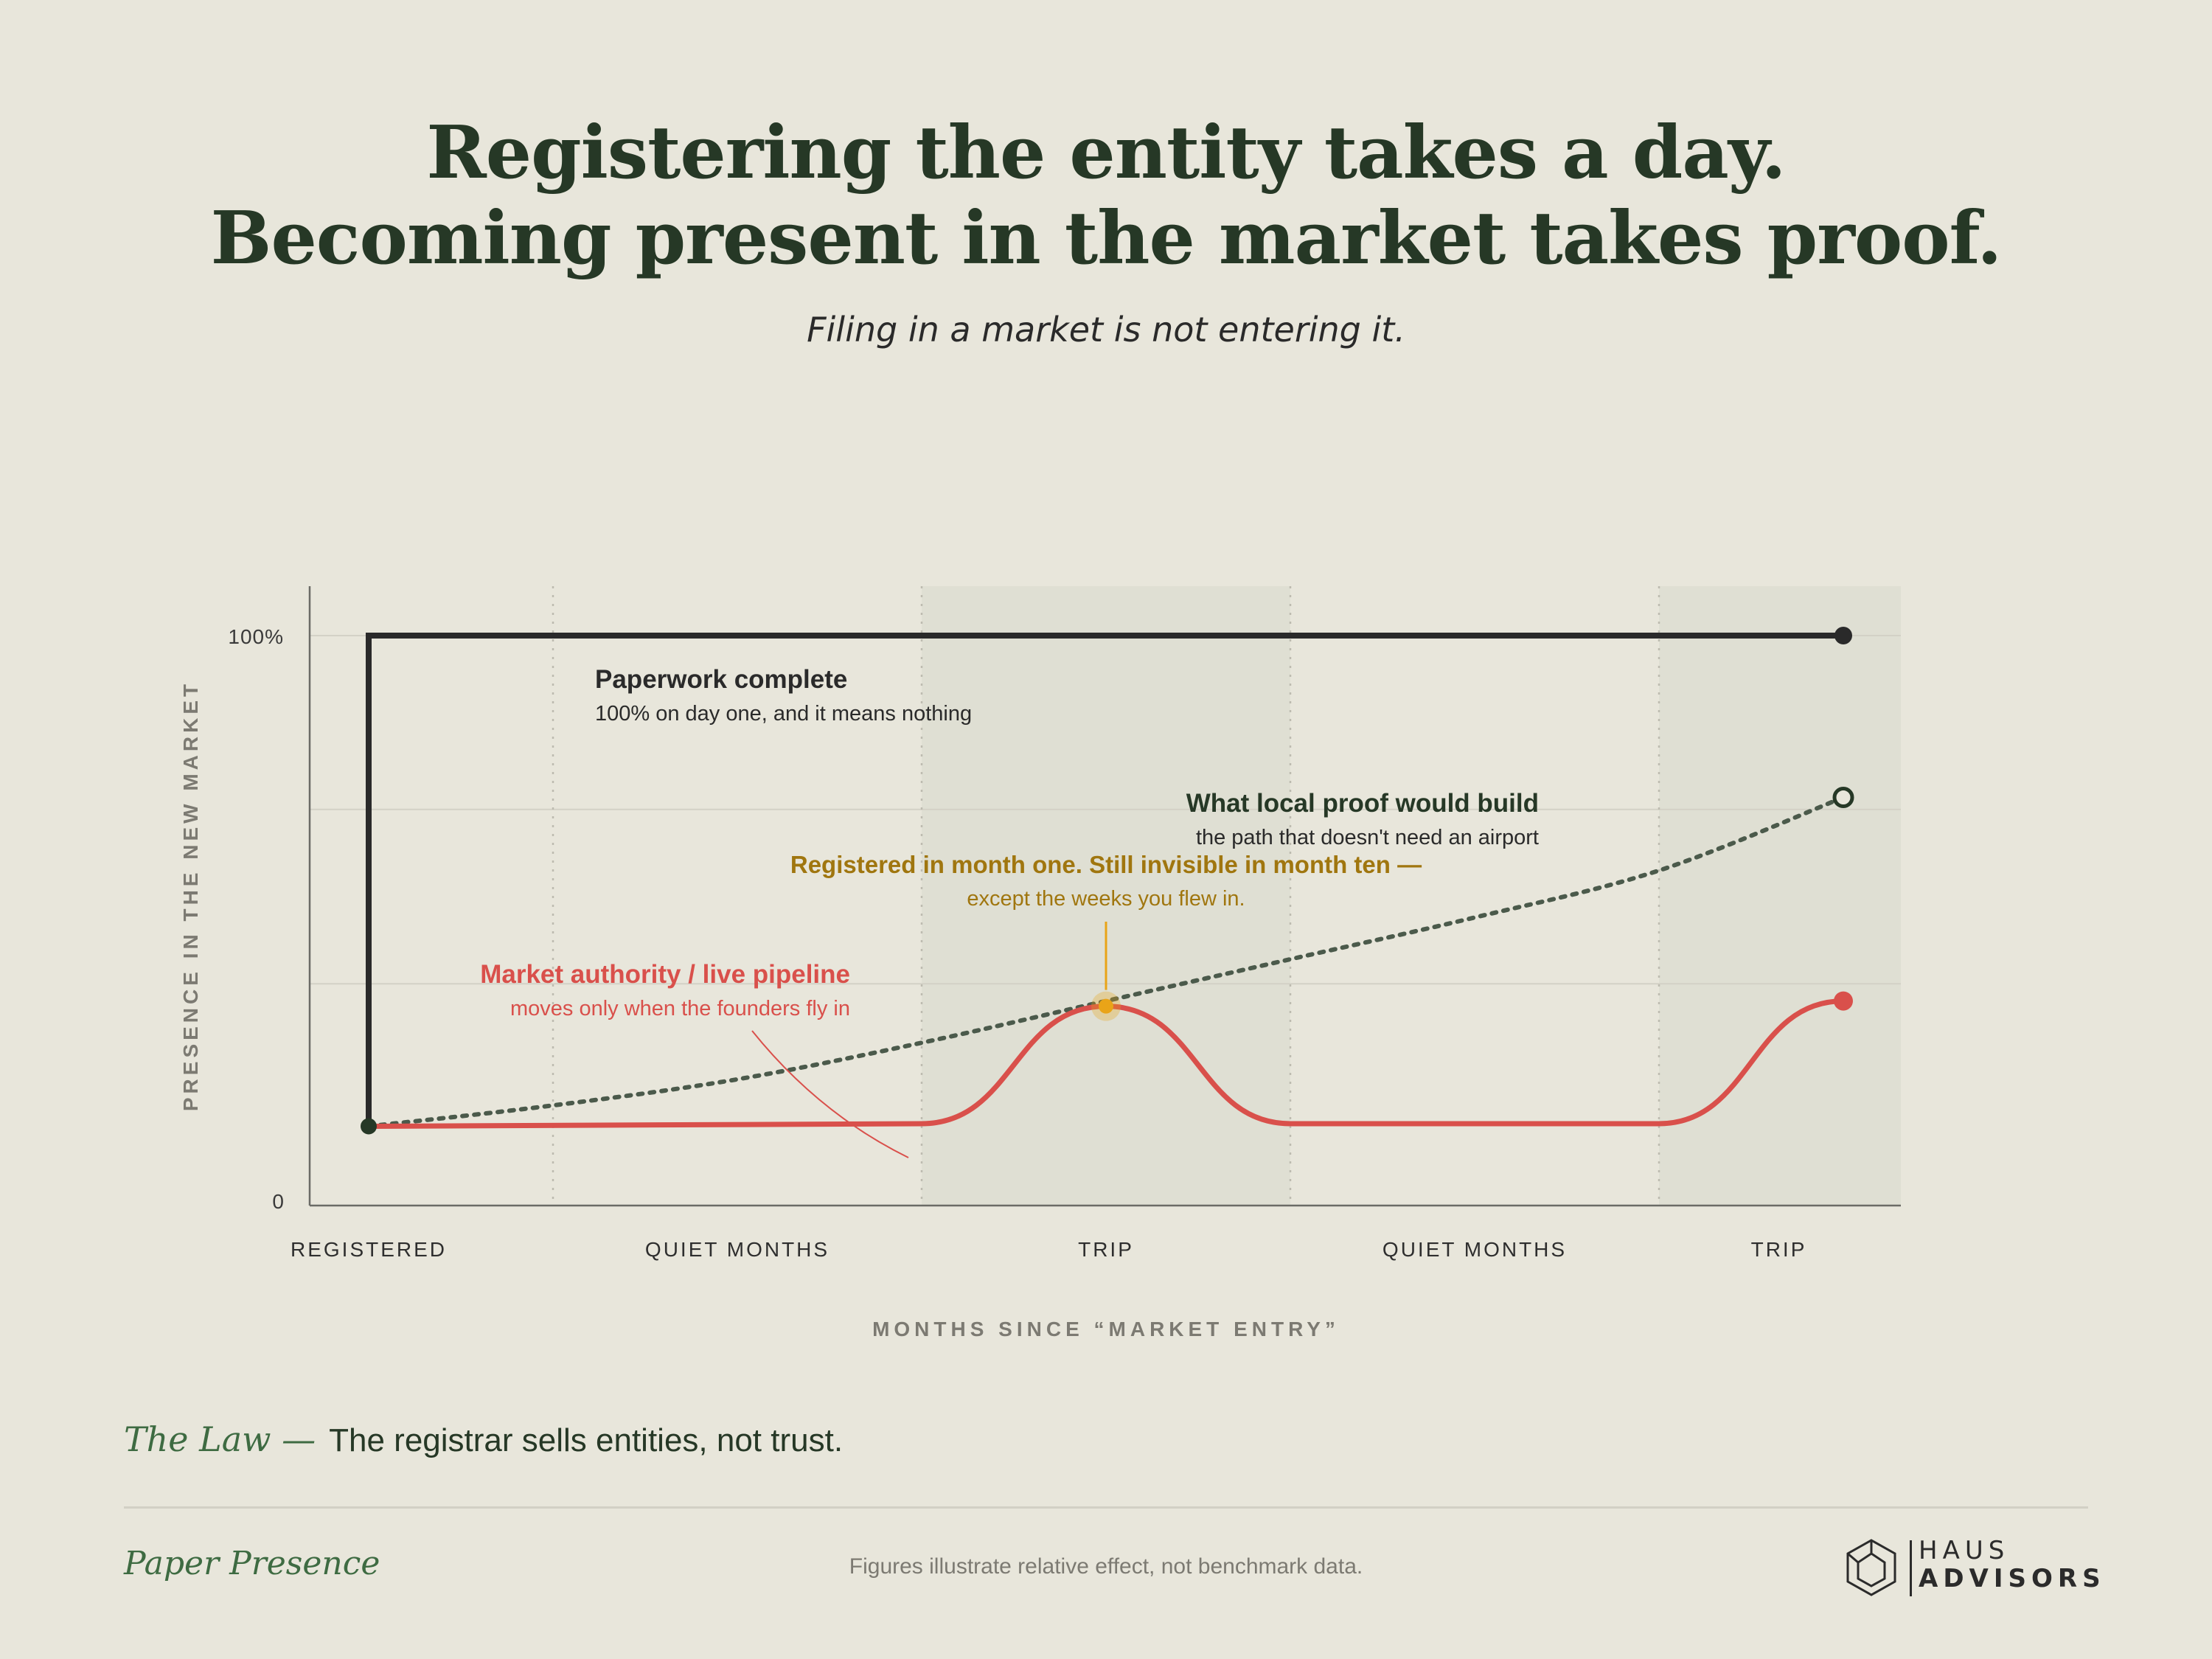 The height and width of the screenshot is (1659, 2212). Describe the element at coordinates (190, 896) in the screenshot. I see `y-axis-label: PRESENCE IN THE NEW MARKET` at that location.